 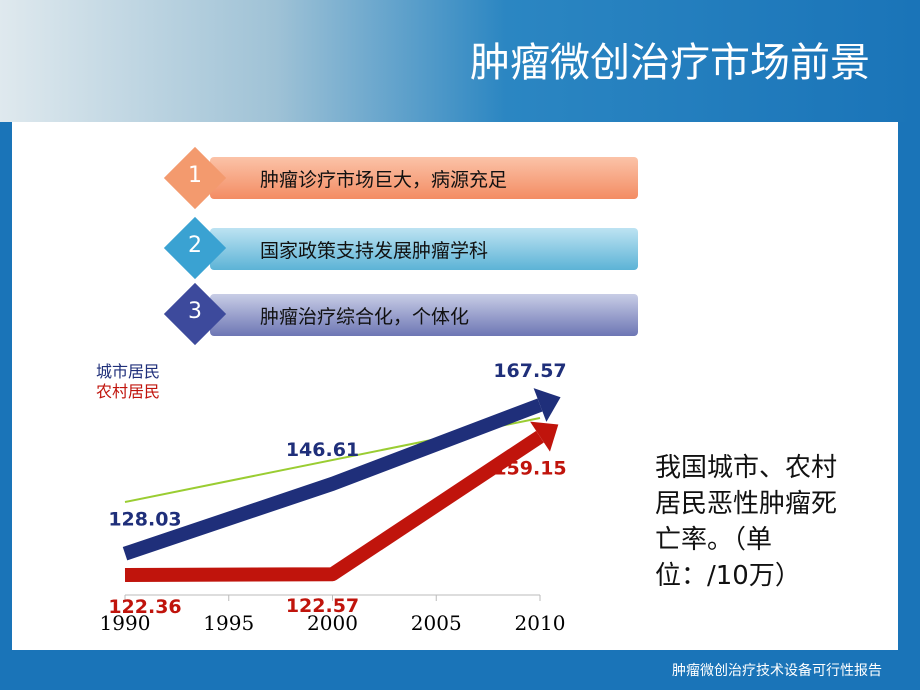 I want to click on list-item: 肿瘤治疗综合化，个体化, so click(x=424, y=315).